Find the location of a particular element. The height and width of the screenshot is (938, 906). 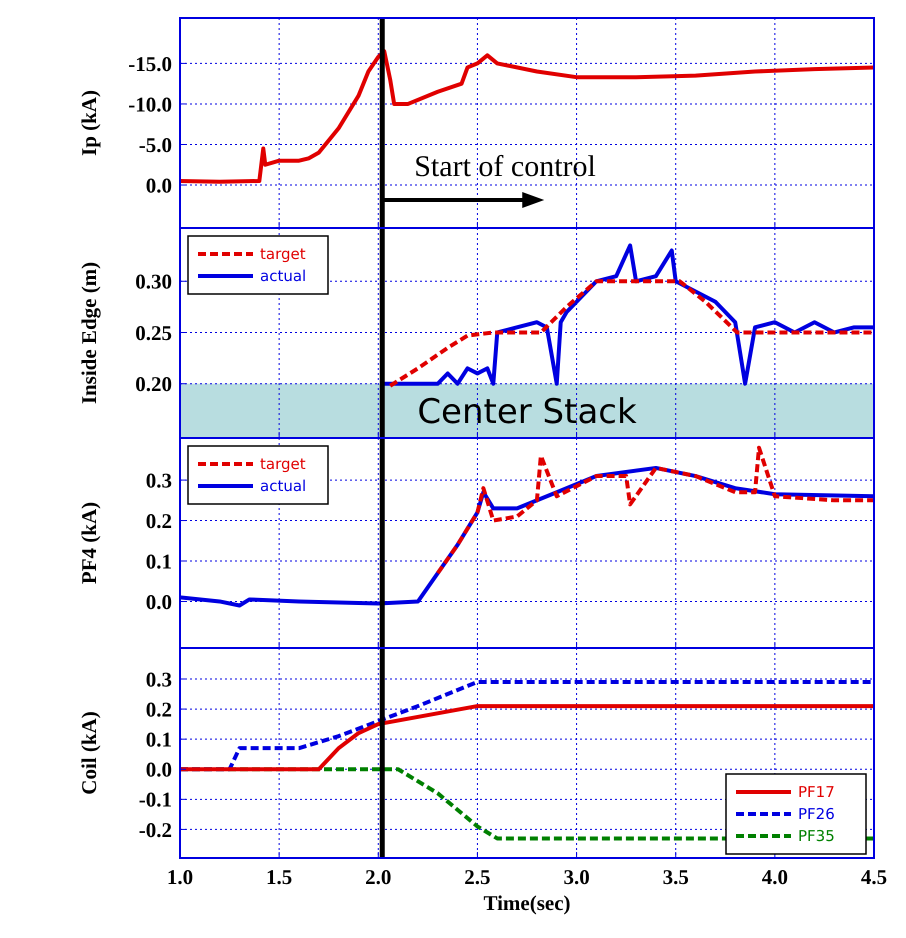

x-tick-label: 2.5 is located at coordinates (477, 877).